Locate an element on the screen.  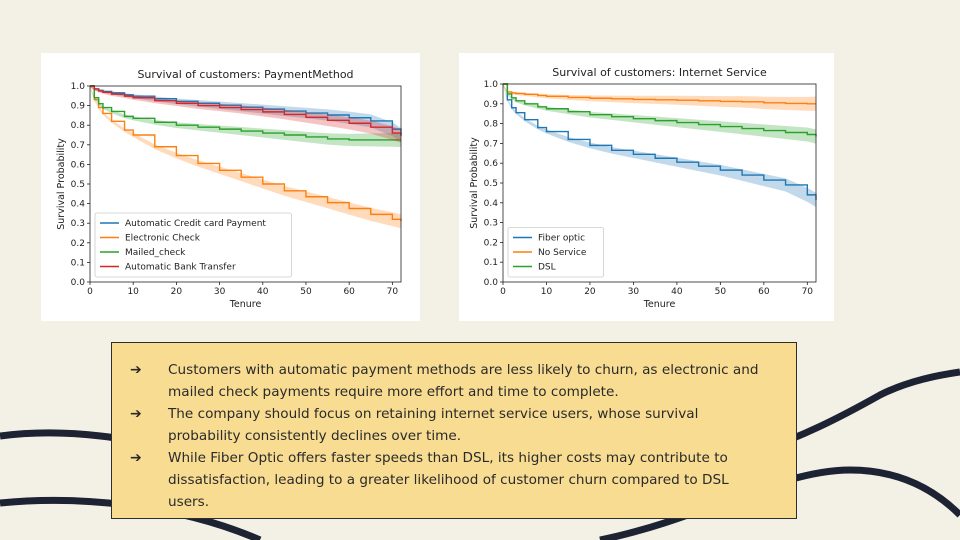
series-dsl is located at coordinates (660, 113).